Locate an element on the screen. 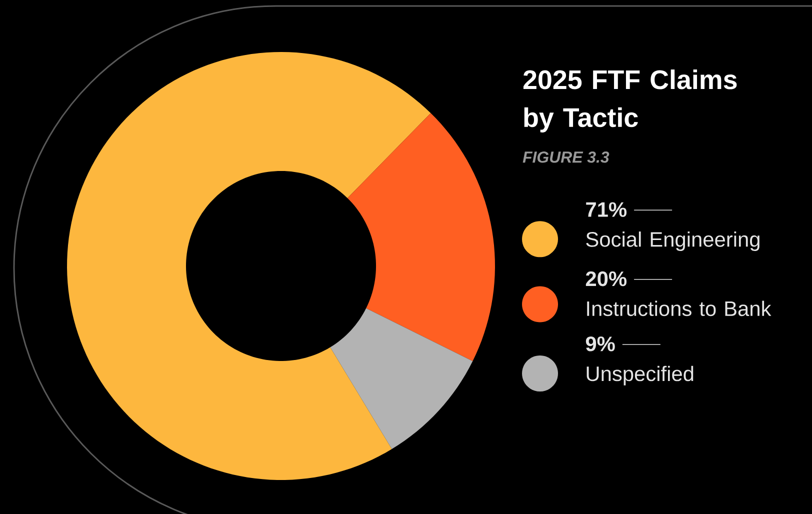 This screenshot has width=812, height=514. legend-label: Social Engineering is located at coordinates (673, 241).